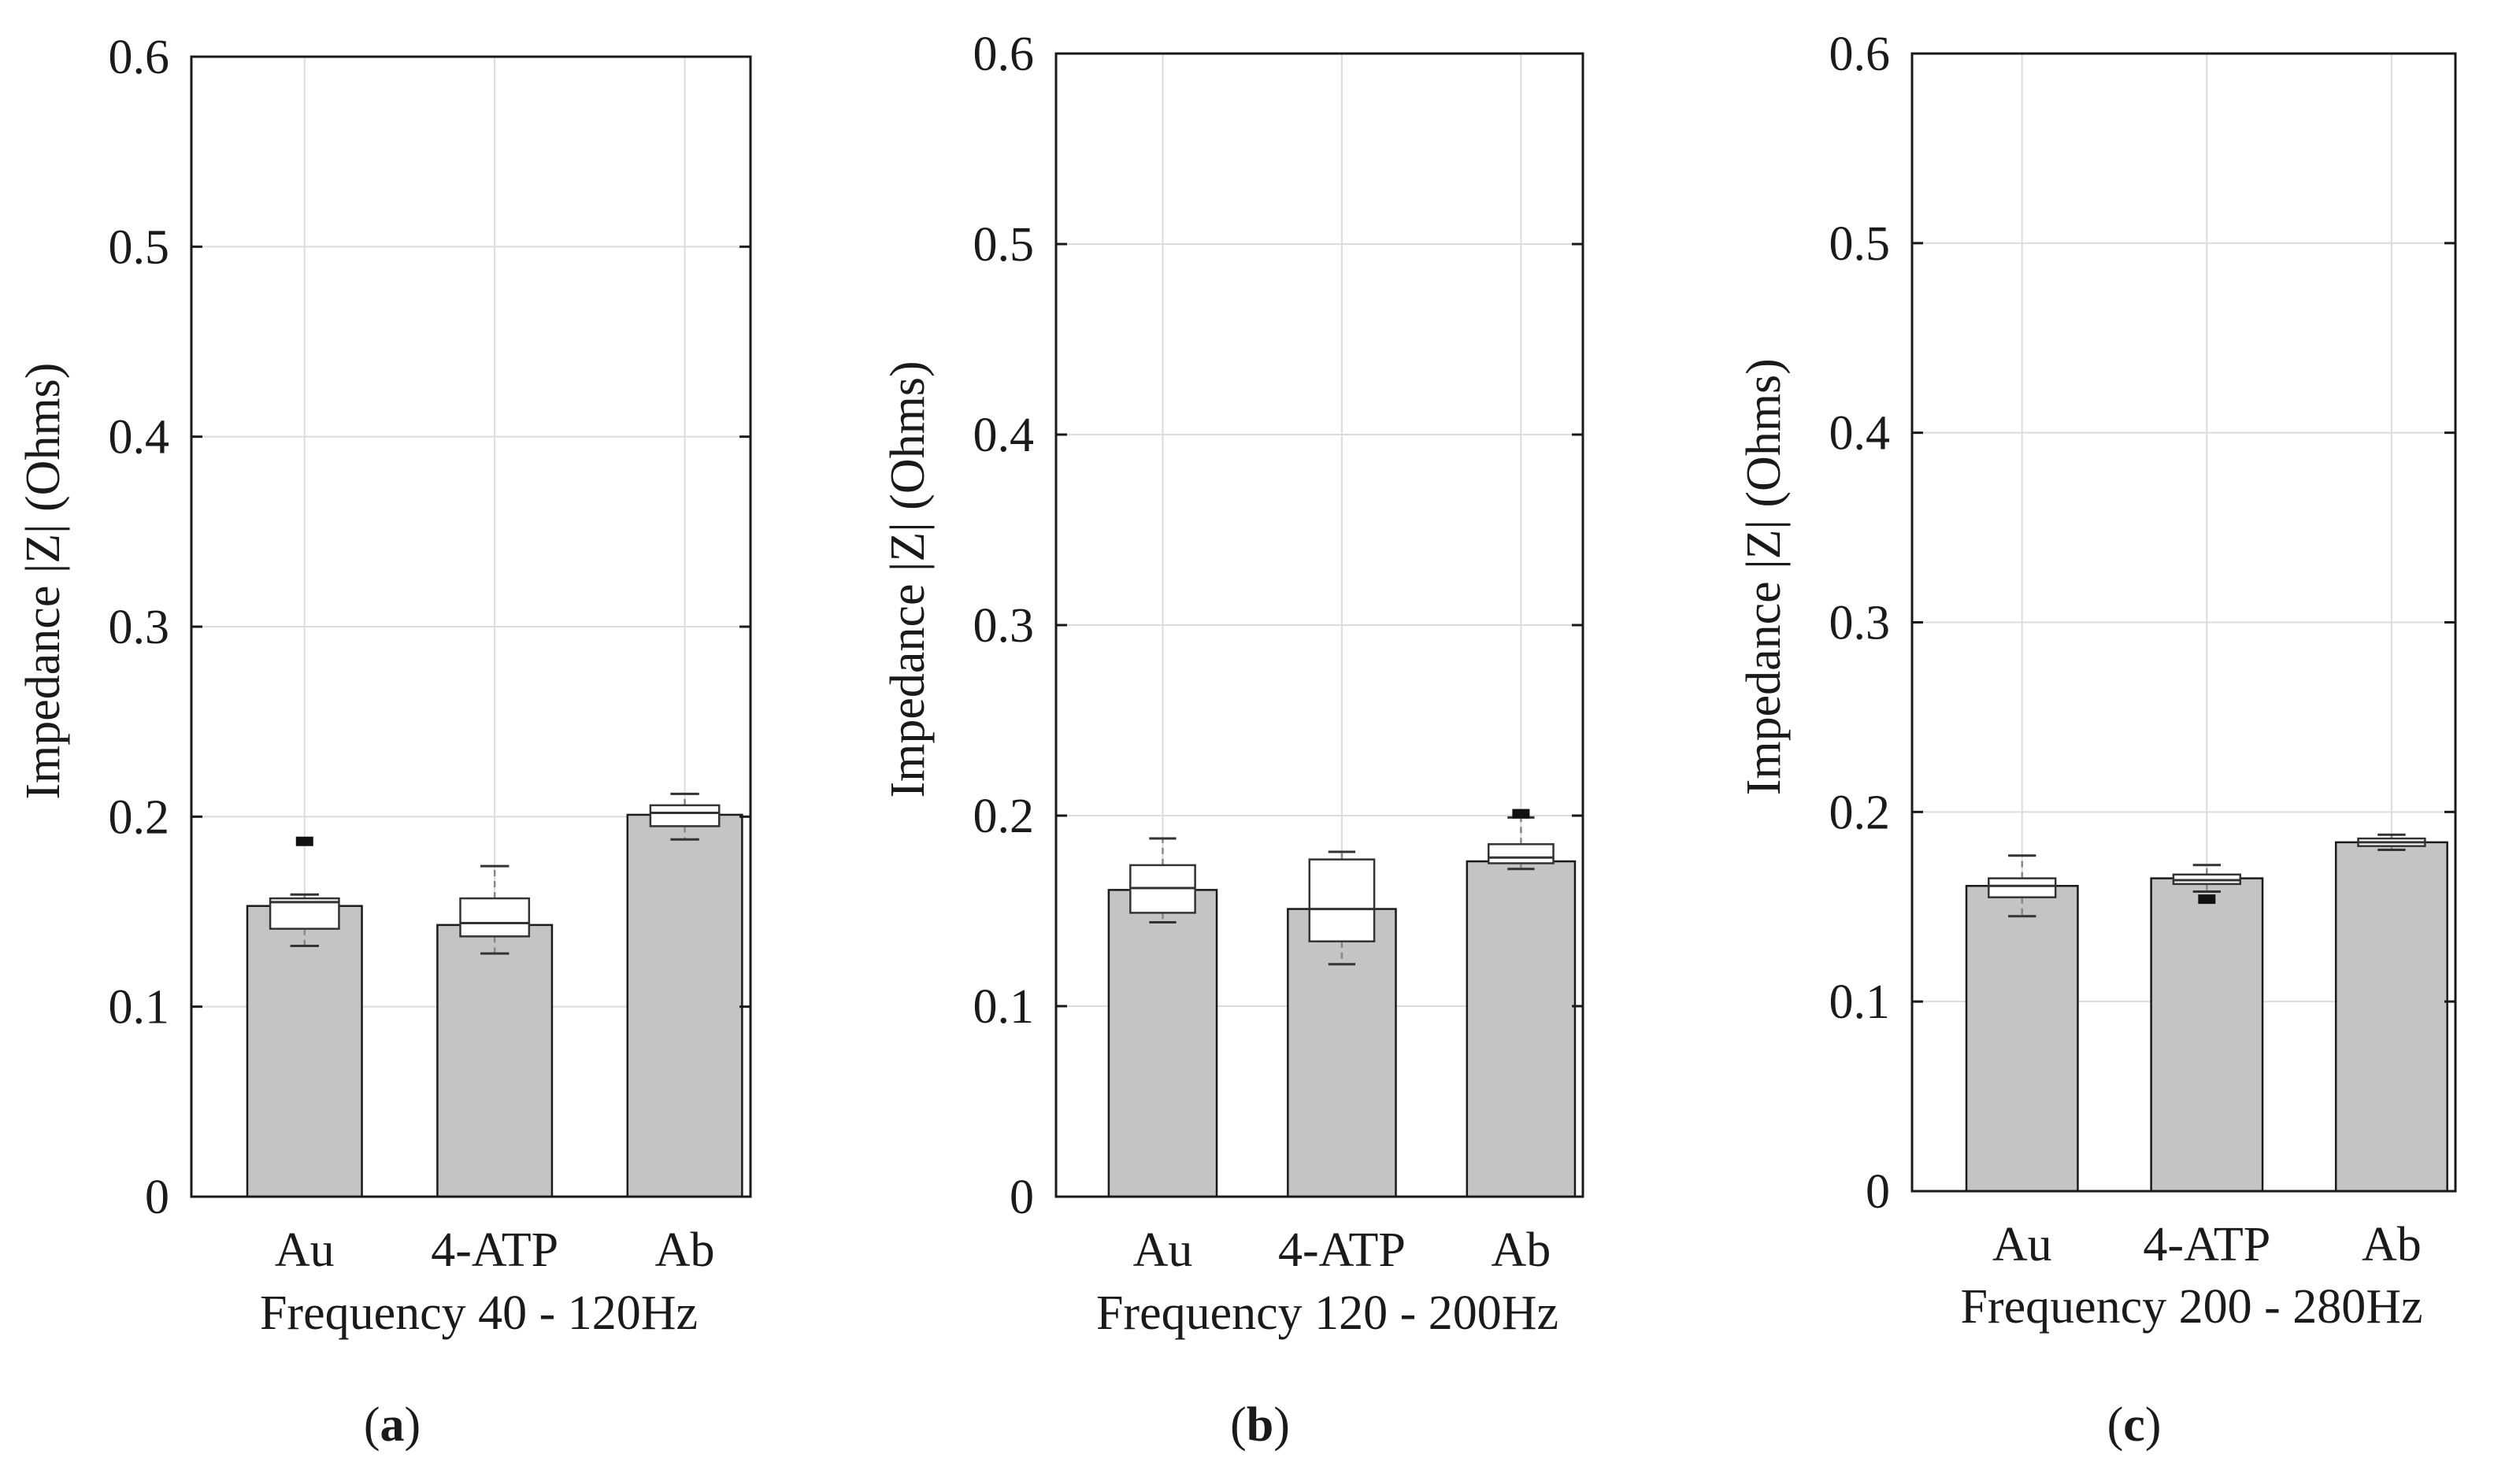  Describe the element at coordinates (1327, 1313) in the screenshot. I see `x-axis-label: Frequency 120 - 200Hz` at that location.